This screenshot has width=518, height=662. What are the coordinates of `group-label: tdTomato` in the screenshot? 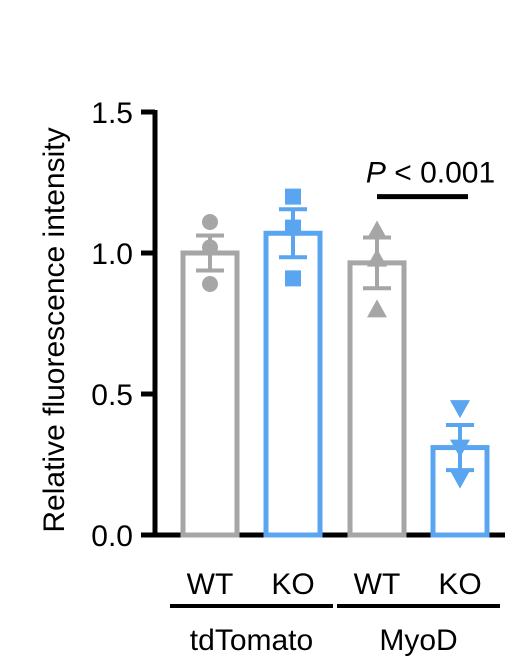 It's located at (251, 640).